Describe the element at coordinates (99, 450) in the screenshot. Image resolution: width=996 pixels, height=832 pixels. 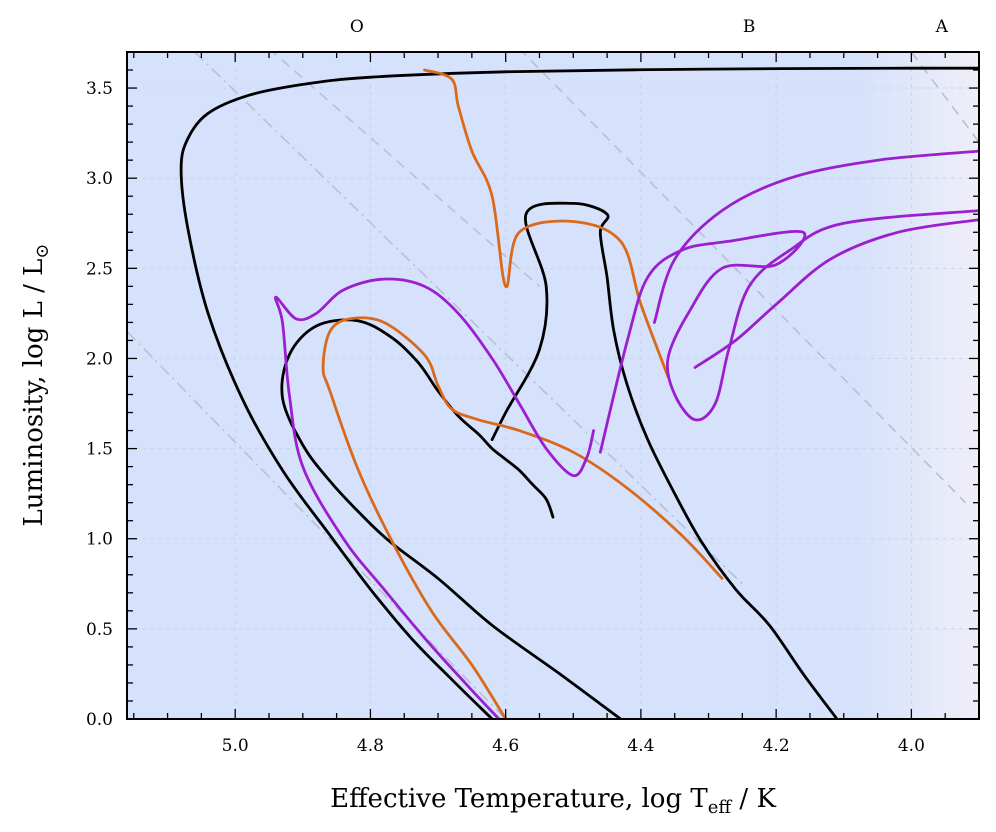
I see `y-tick-label: 1.5` at that location.